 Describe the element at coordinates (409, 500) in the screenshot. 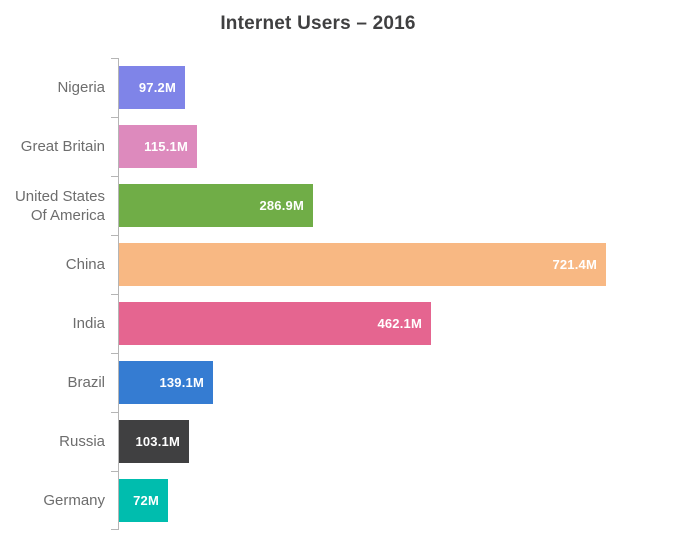

I see `bar-track: 72M` at that location.